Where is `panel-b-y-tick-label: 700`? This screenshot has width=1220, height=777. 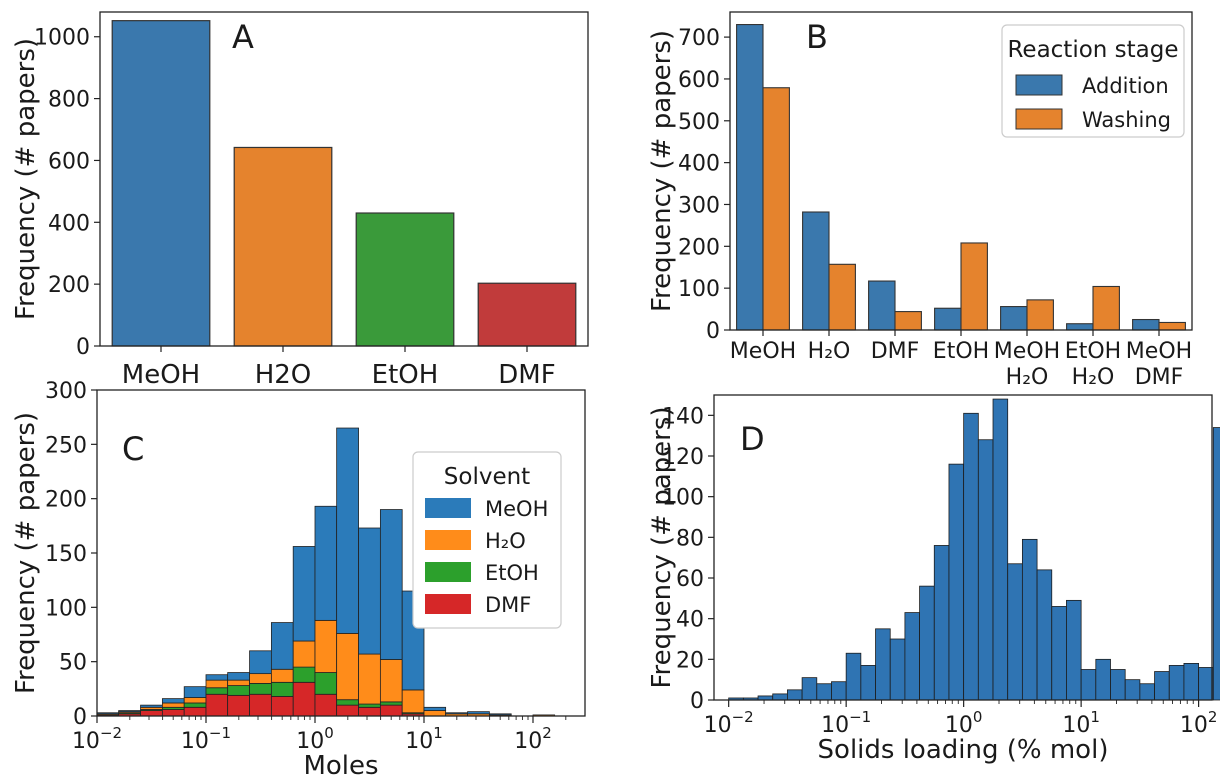 panel-b-y-tick-label: 700 is located at coordinates (699, 38).